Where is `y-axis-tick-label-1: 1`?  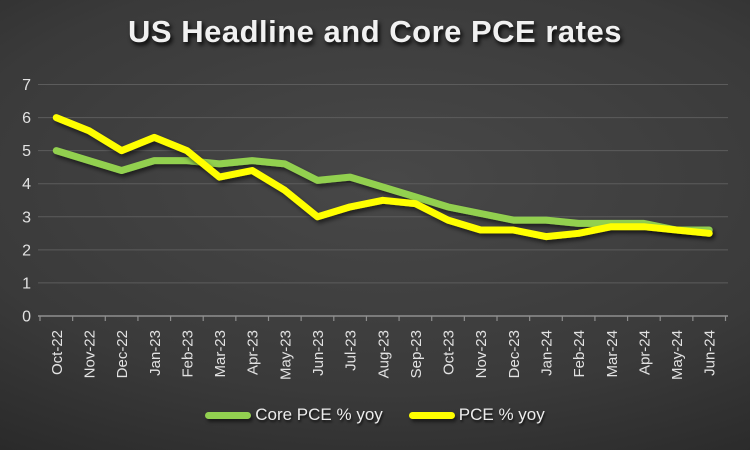
y-axis-tick-label-1: 1 is located at coordinates (26, 283).